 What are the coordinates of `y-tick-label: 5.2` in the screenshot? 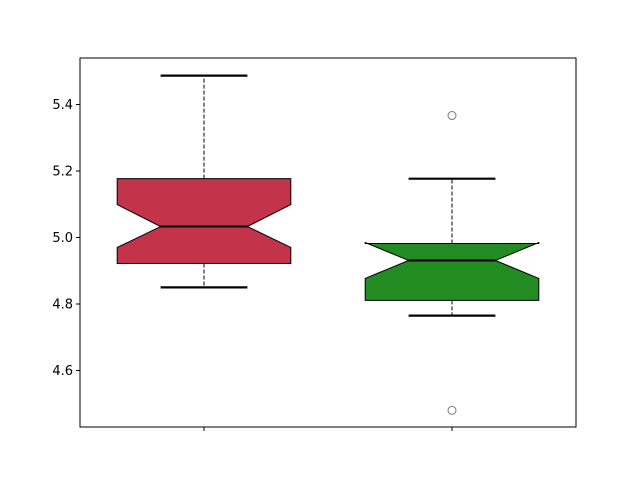 It's located at (62, 172).